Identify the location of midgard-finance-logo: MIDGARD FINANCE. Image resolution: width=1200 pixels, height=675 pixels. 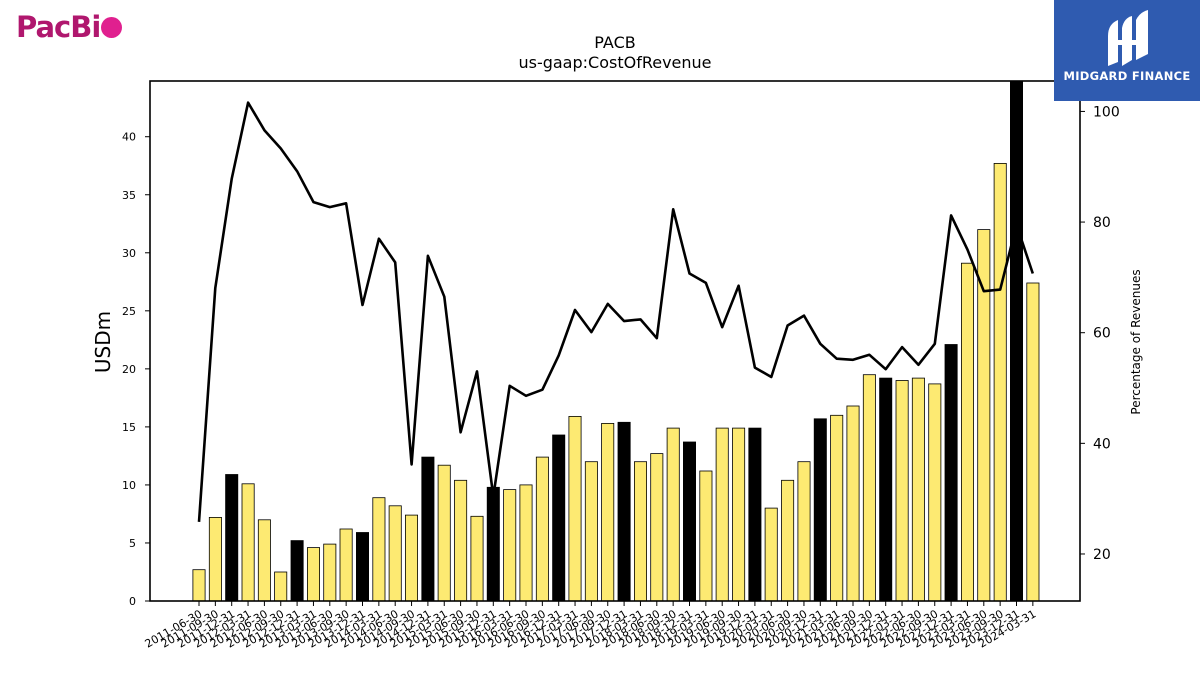
(1127, 50).